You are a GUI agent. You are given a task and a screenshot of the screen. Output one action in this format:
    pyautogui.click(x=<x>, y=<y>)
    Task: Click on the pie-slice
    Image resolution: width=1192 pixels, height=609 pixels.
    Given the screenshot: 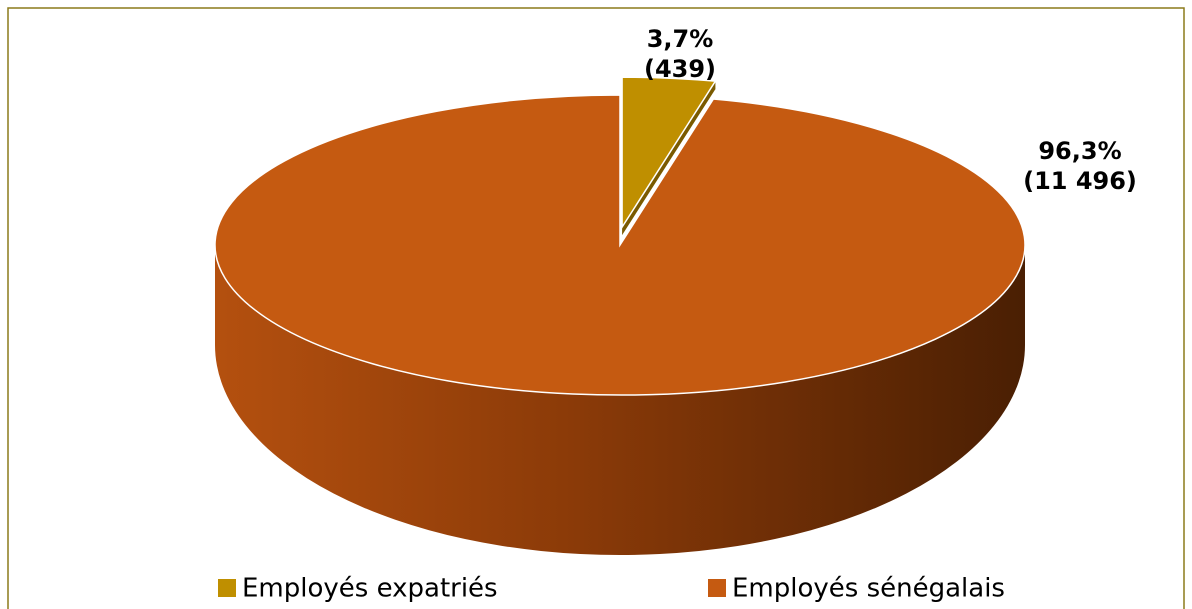 What is the action you would take?
    pyautogui.click(x=669, y=153)
    